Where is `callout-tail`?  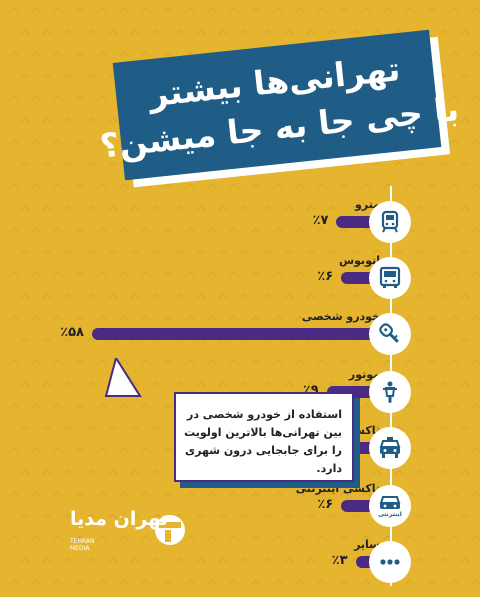
callout-tail is located at coordinates (123, 377).